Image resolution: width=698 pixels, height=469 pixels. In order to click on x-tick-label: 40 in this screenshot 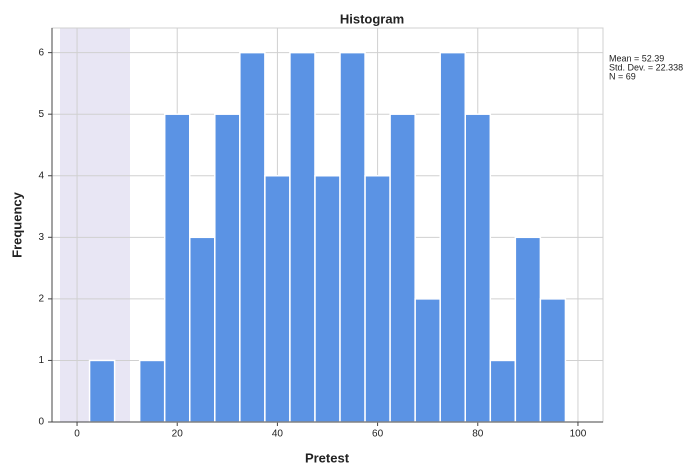, I will do `click(278, 434)`.